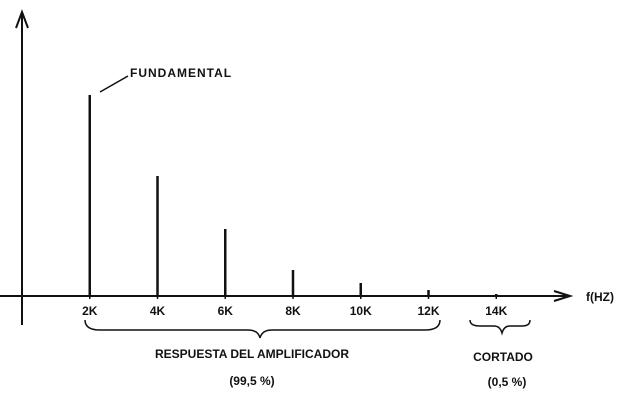  Describe the element at coordinates (252, 354) in the screenshot. I see `annotation: RESPUESTA DEL AMPLIFICADOR` at that location.